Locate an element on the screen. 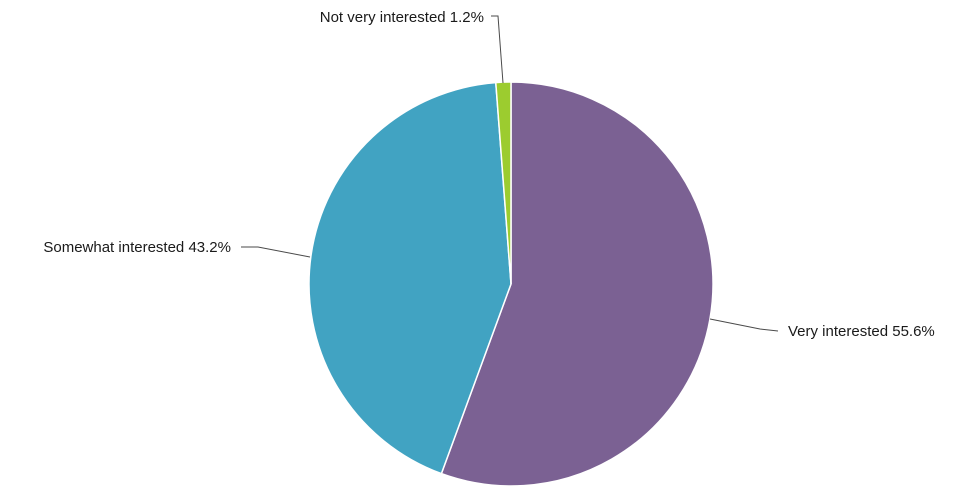  leader-line-not-very-interested is located at coordinates (497, 49).